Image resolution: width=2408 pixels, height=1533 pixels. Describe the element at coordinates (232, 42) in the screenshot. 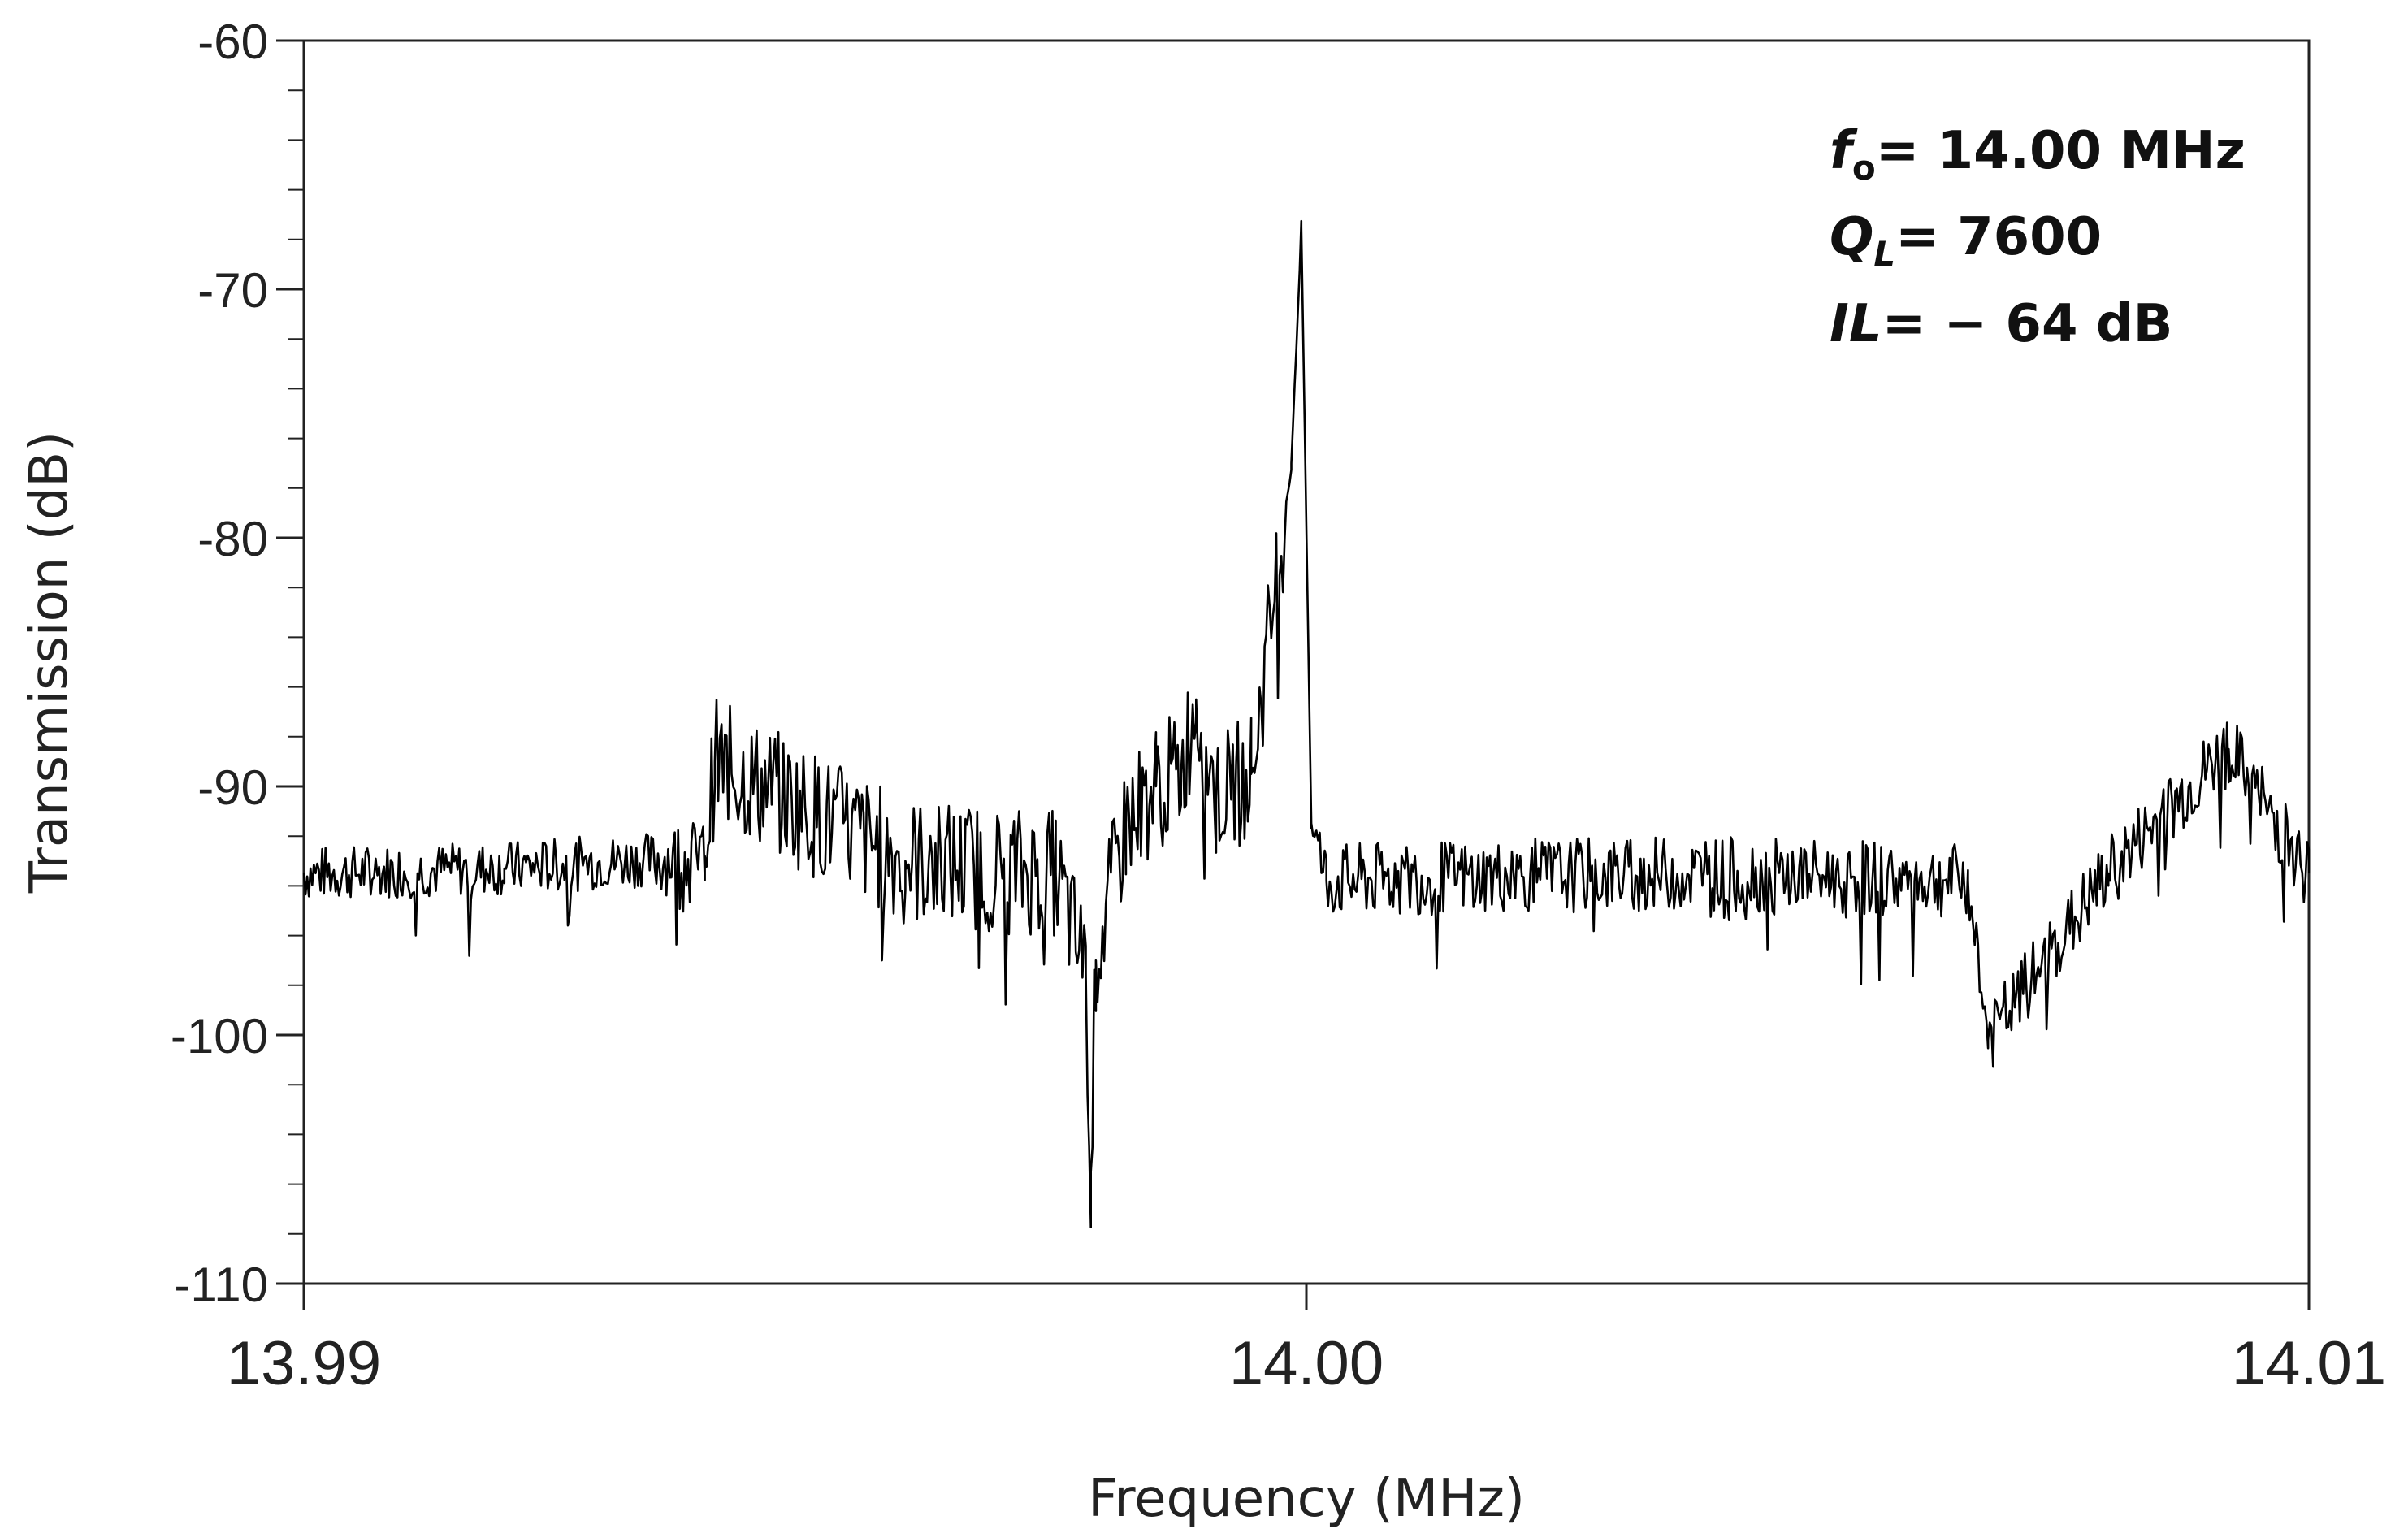

I see `y-tick-label: -60` at that location.